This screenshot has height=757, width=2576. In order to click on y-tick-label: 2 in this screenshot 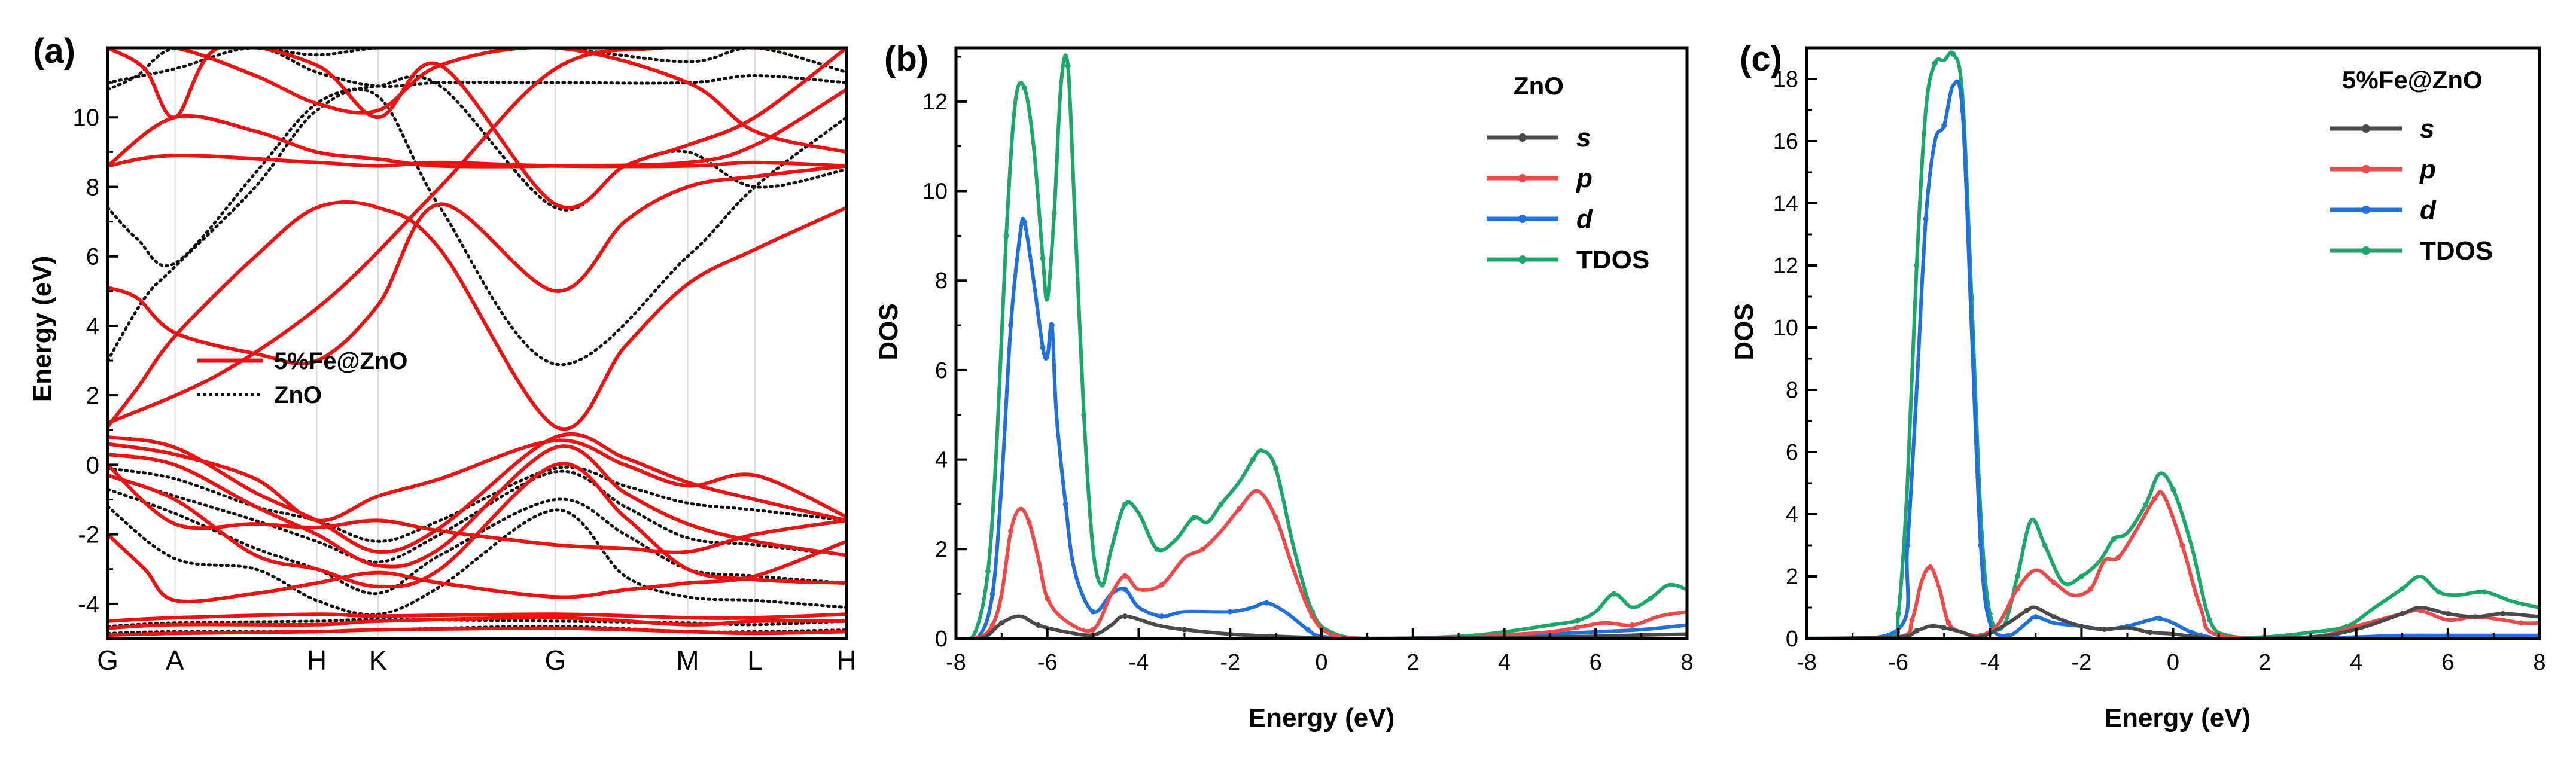, I will do `click(941, 549)`.